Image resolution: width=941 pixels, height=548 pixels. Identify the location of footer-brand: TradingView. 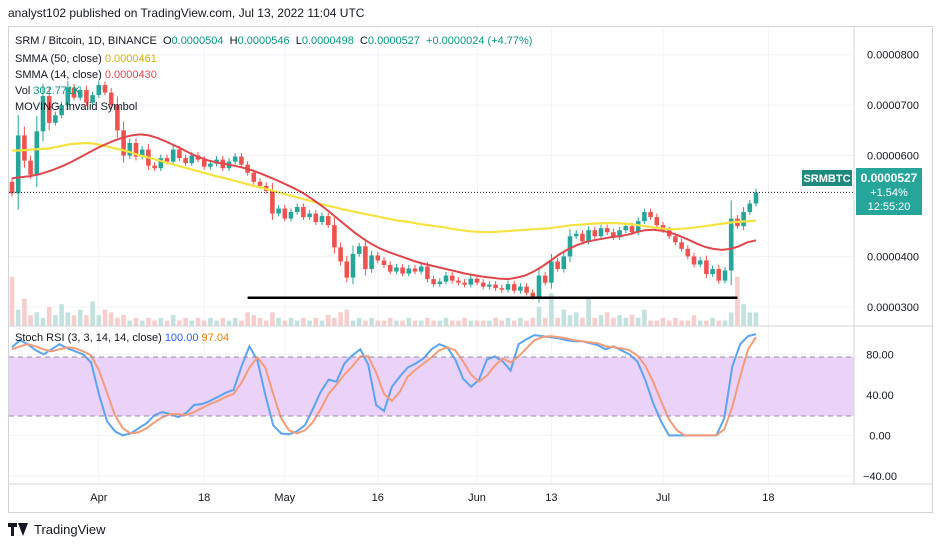
(57, 529).